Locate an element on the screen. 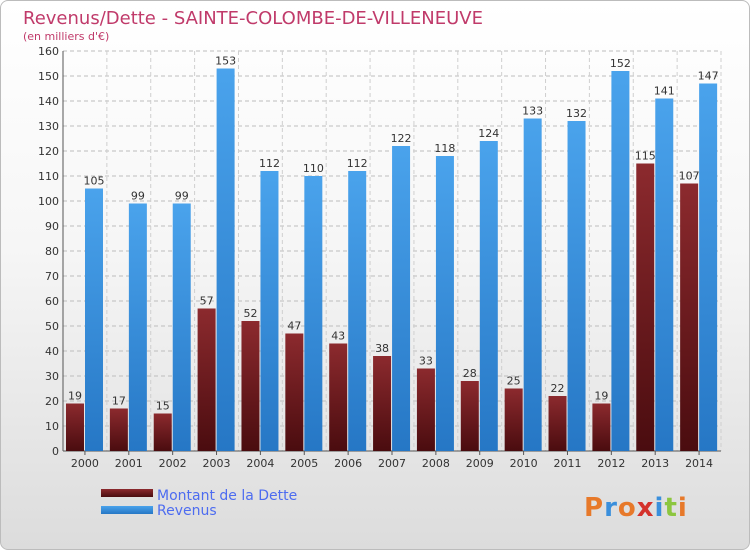 This screenshot has height=550, width=750. value-label-revenus: 147 is located at coordinates (708, 76).